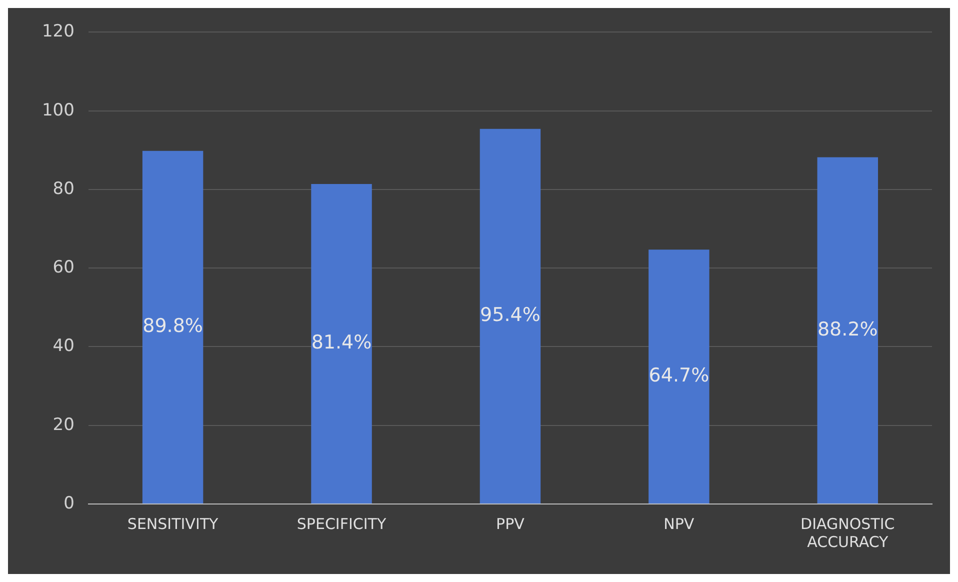 This screenshot has width=958, height=582. I want to click on data-label: 64.7%, so click(679, 375).